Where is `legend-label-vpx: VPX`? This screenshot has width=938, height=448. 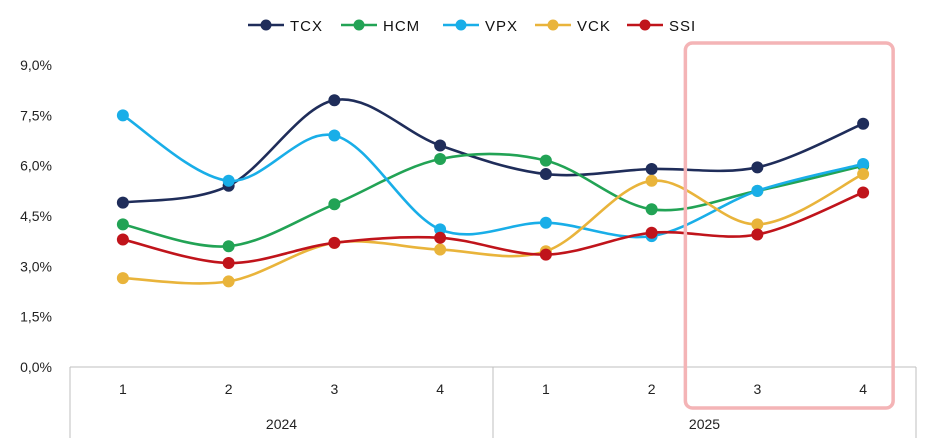 legend-label-vpx: VPX is located at coordinates (501, 26).